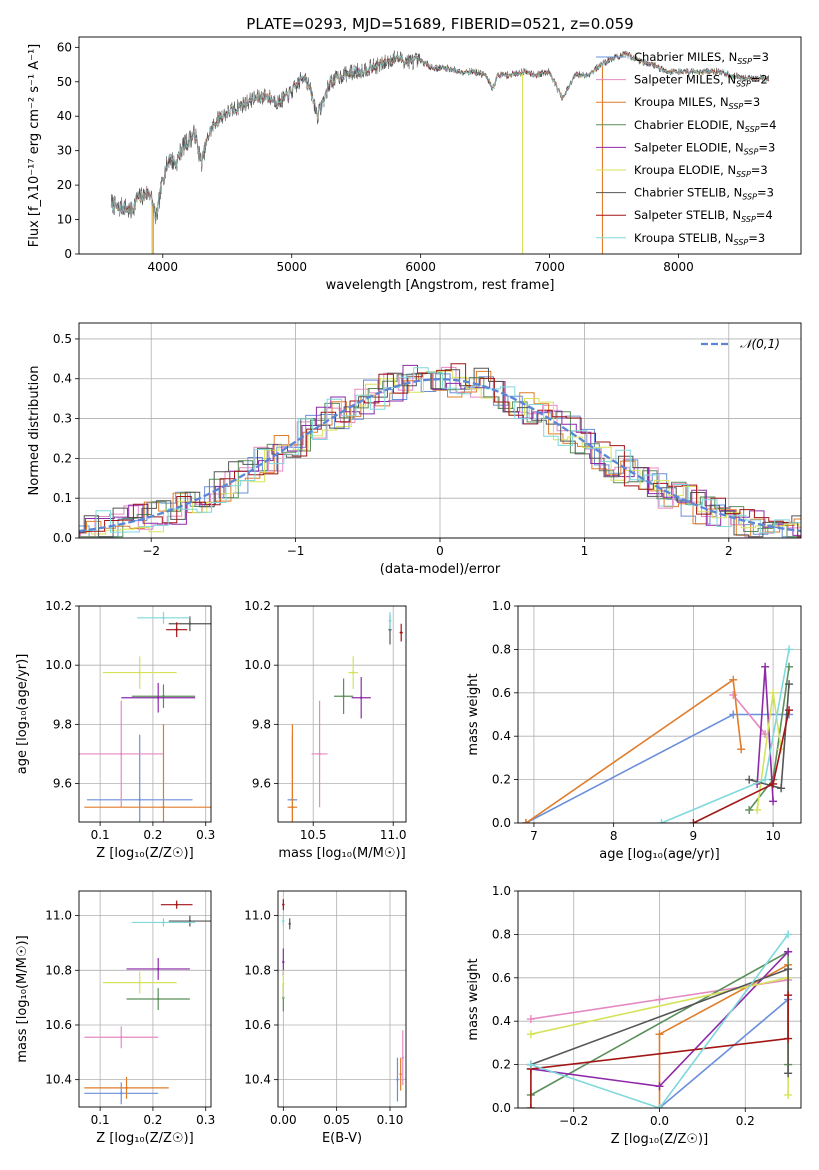 This screenshot has width=819, height=1170. Describe the element at coordinates (703, 216) in the screenshot. I see `legend-entry: Salpeter STELIB, NSSP=4` at that location.